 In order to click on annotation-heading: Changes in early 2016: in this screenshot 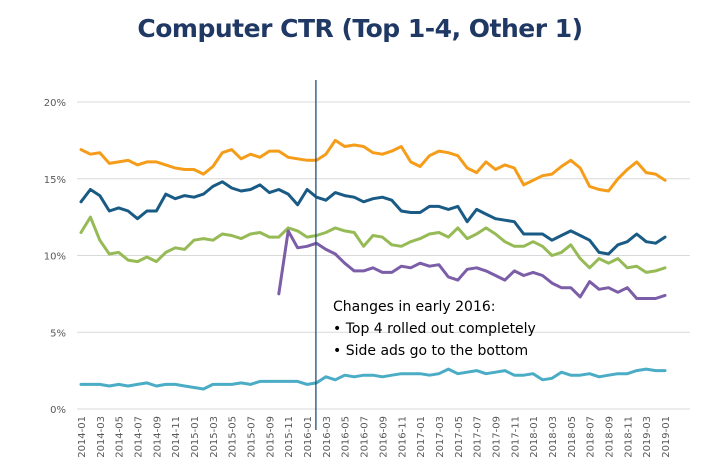, I will do `click(414, 307)`.